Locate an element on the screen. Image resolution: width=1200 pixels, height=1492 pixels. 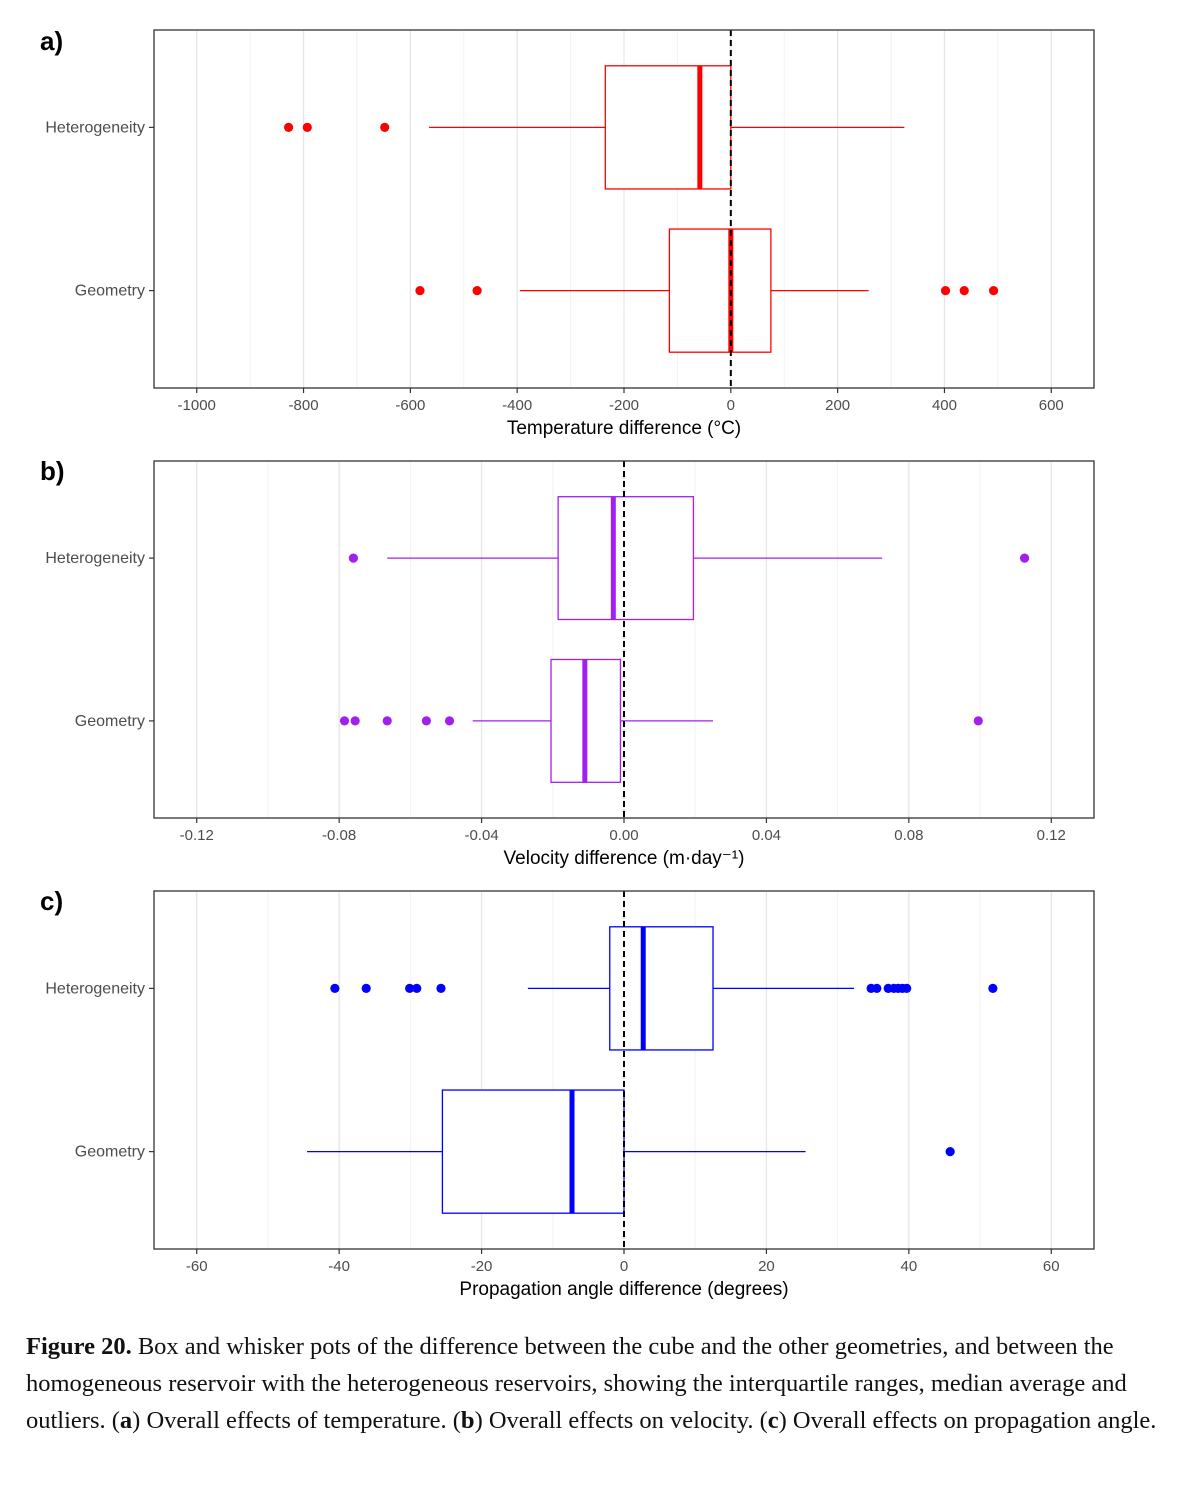
panel-c-x-tick-label: -20 is located at coordinates (482, 1266).